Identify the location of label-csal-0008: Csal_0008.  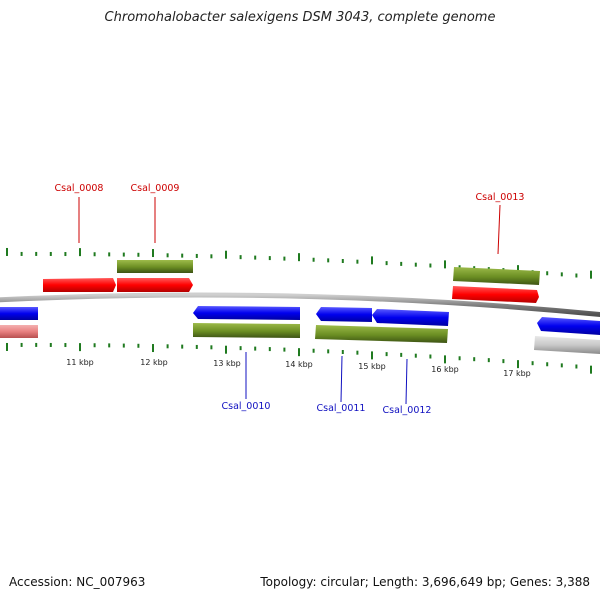
(79, 188).